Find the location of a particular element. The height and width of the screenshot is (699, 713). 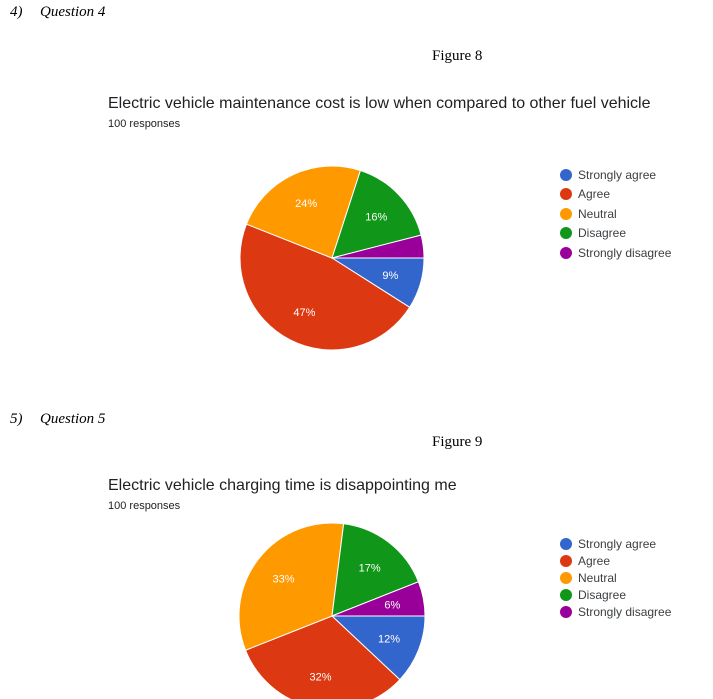

figure-caption-9: Figure 9 is located at coordinates (457, 442).